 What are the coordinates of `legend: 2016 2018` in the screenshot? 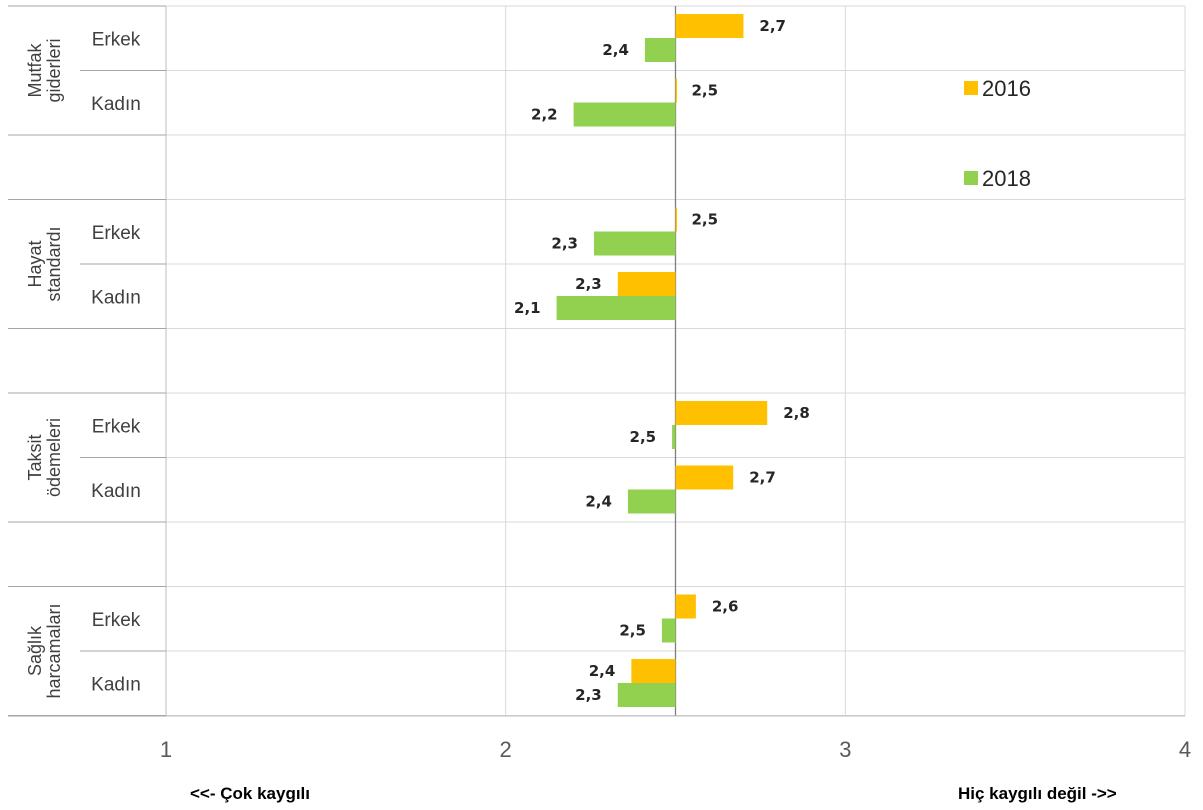 It's located at (997, 133).